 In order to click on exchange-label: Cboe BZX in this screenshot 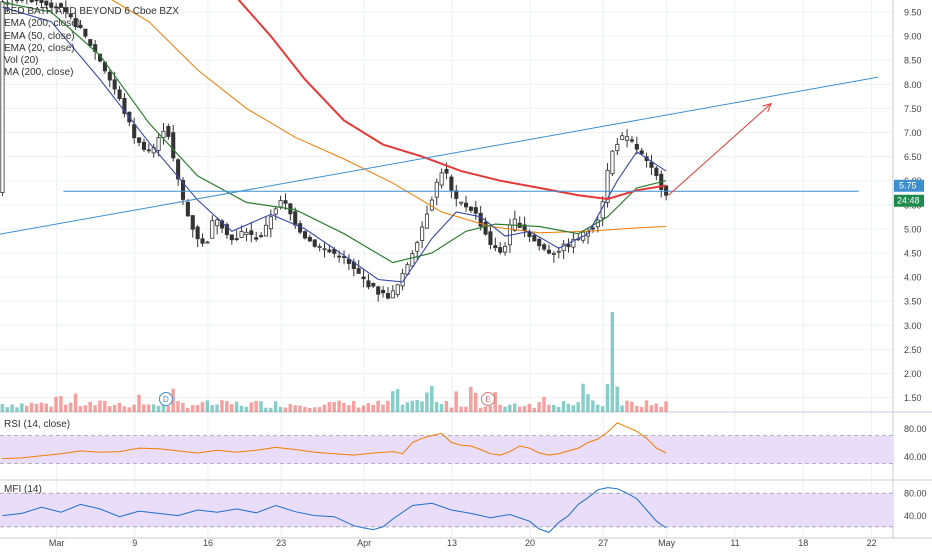, I will do `click(156, 11)`.